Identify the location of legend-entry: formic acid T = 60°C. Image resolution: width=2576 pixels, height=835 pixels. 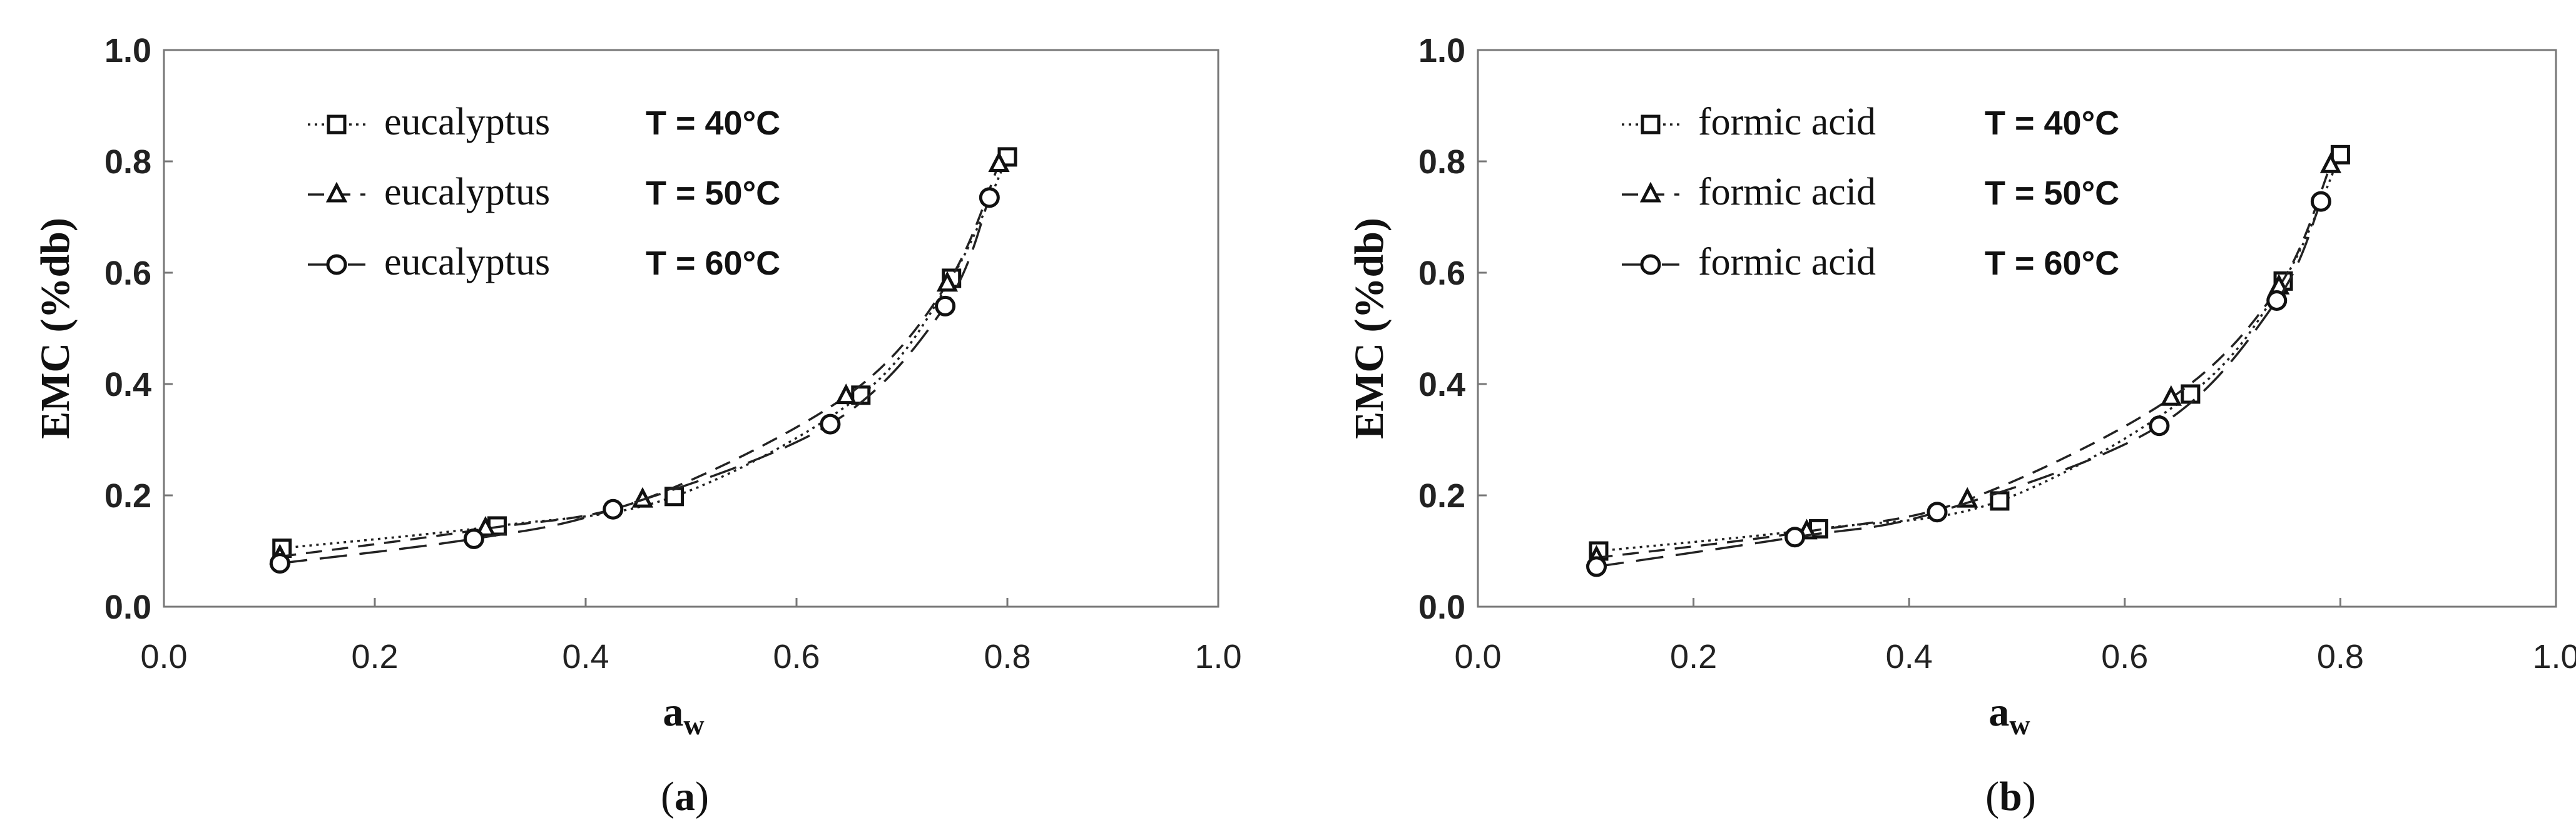
(1870, 262).